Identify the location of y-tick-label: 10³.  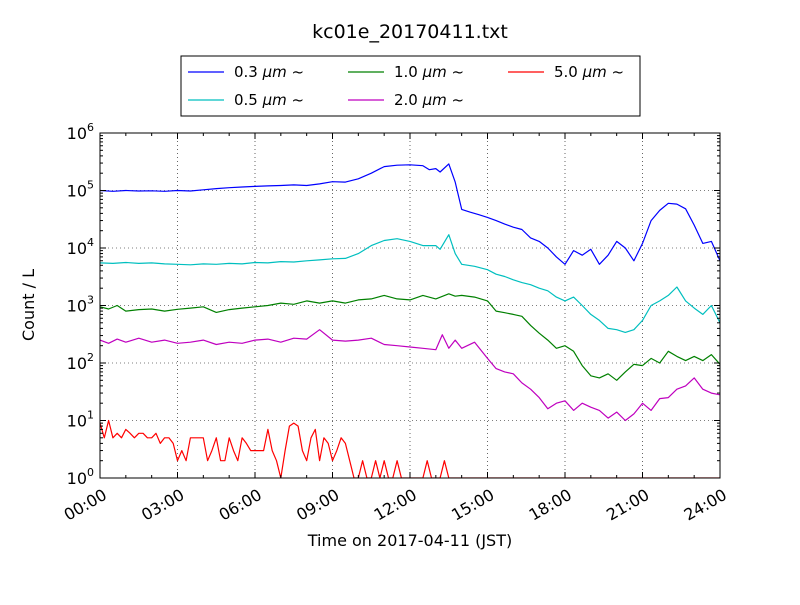
(80, 305).